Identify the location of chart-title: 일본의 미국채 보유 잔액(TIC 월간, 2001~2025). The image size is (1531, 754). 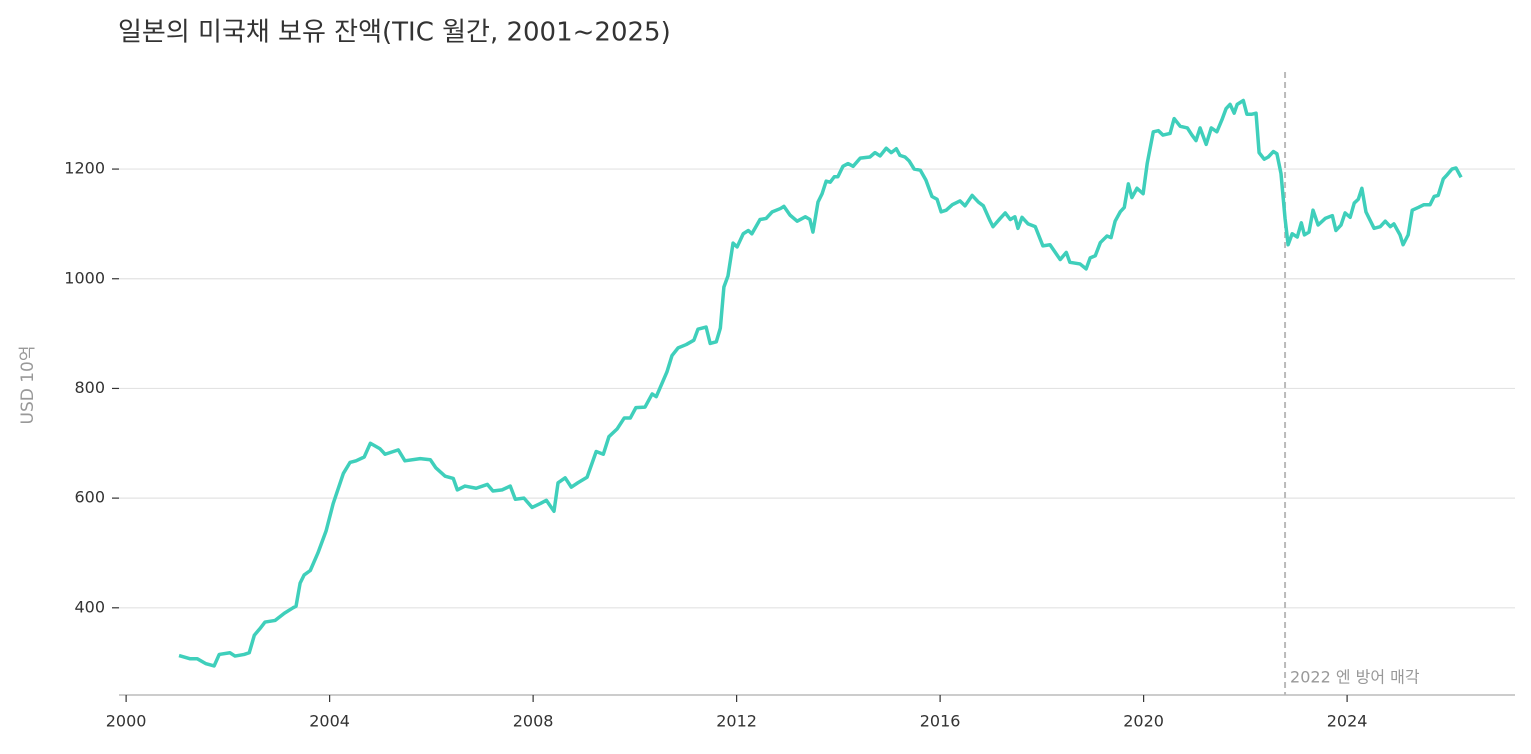
(394, 33).